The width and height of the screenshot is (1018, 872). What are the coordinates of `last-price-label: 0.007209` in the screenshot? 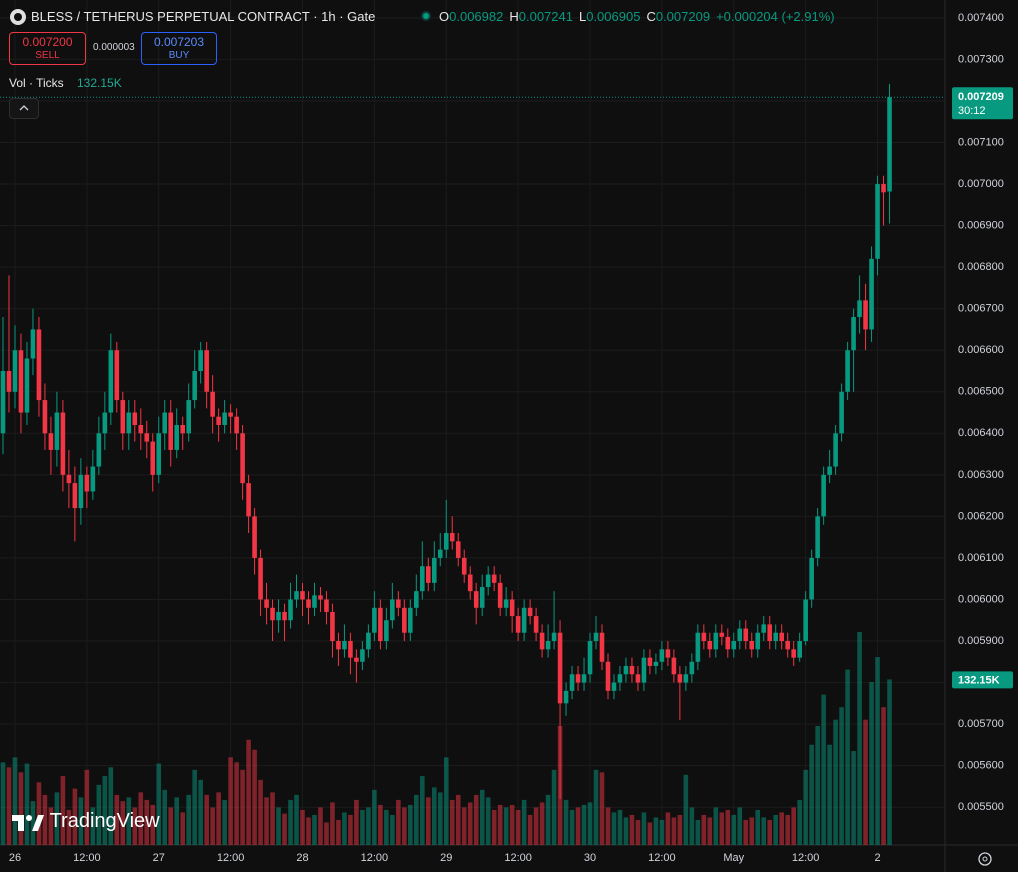 It's located at (981, 97).